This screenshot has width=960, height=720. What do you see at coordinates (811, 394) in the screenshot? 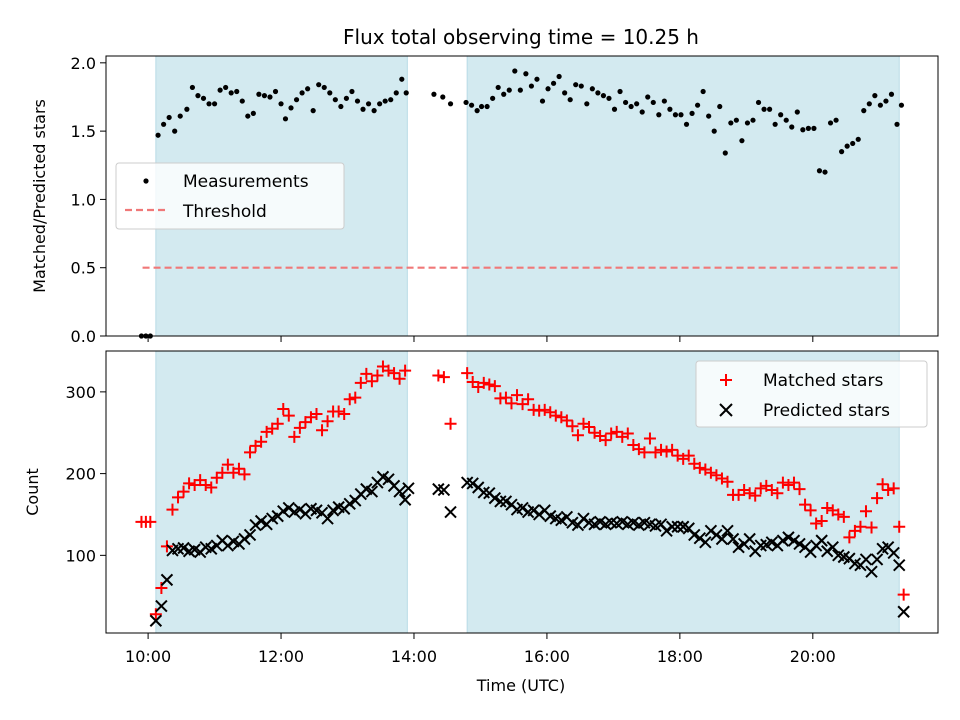
I see `bottom-legend-box` at bounding box center [811, 394].